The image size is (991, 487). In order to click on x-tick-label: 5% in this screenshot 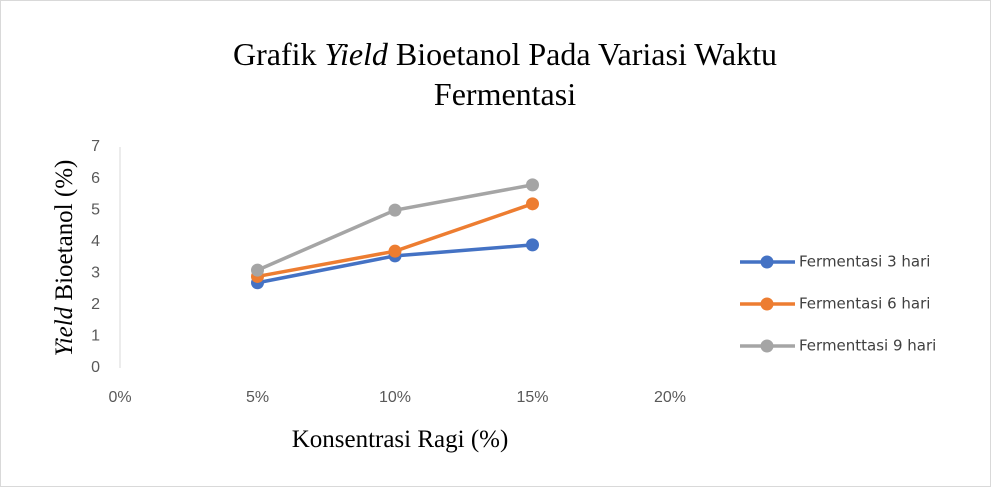, I will do `click(257, 397)`.